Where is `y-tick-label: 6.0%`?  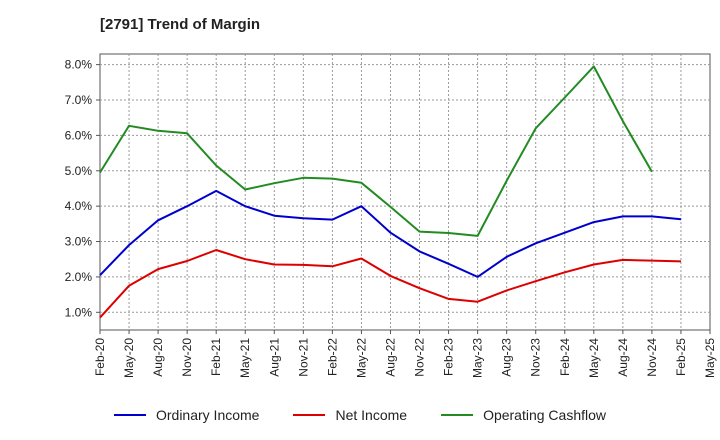 y-tick-label: 6.0% is located at coordinates (79, 135).